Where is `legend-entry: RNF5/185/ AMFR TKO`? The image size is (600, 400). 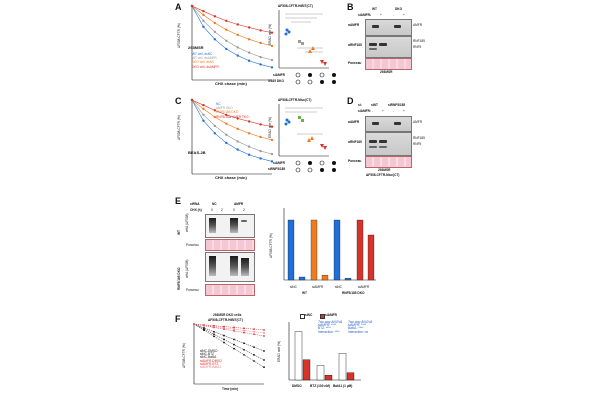 legend-entry: RNF5/185/ AMFR TKO is located at coordinates (232, 116).